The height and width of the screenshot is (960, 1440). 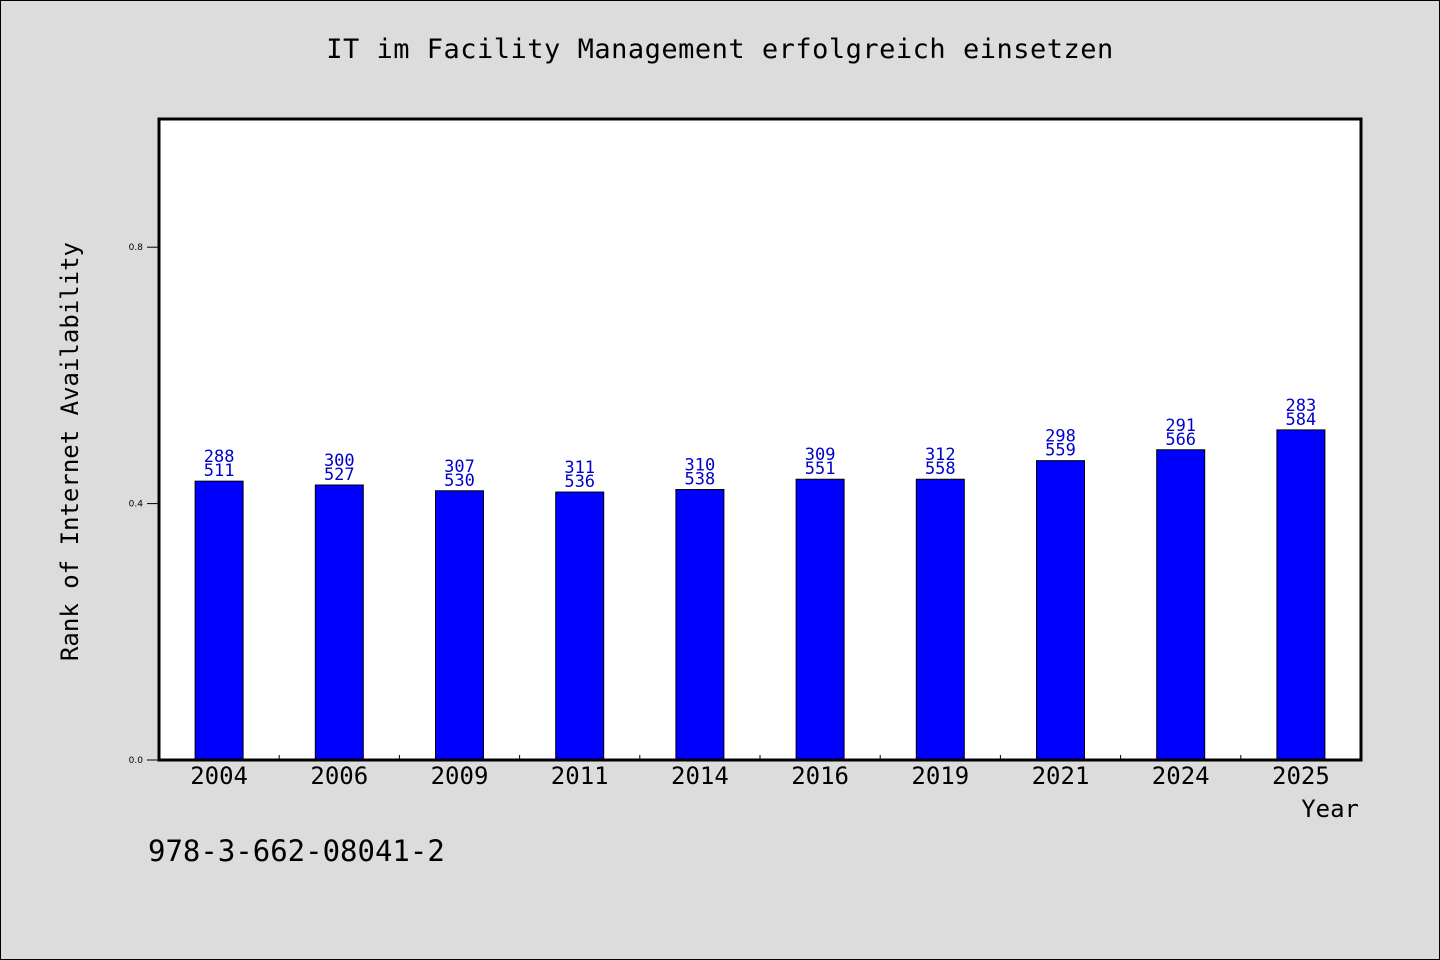 What do you see at coordinates (136, 761) in the screenshot?
I see `y-tick-label: 0.0` at bounding box center [136, 761].